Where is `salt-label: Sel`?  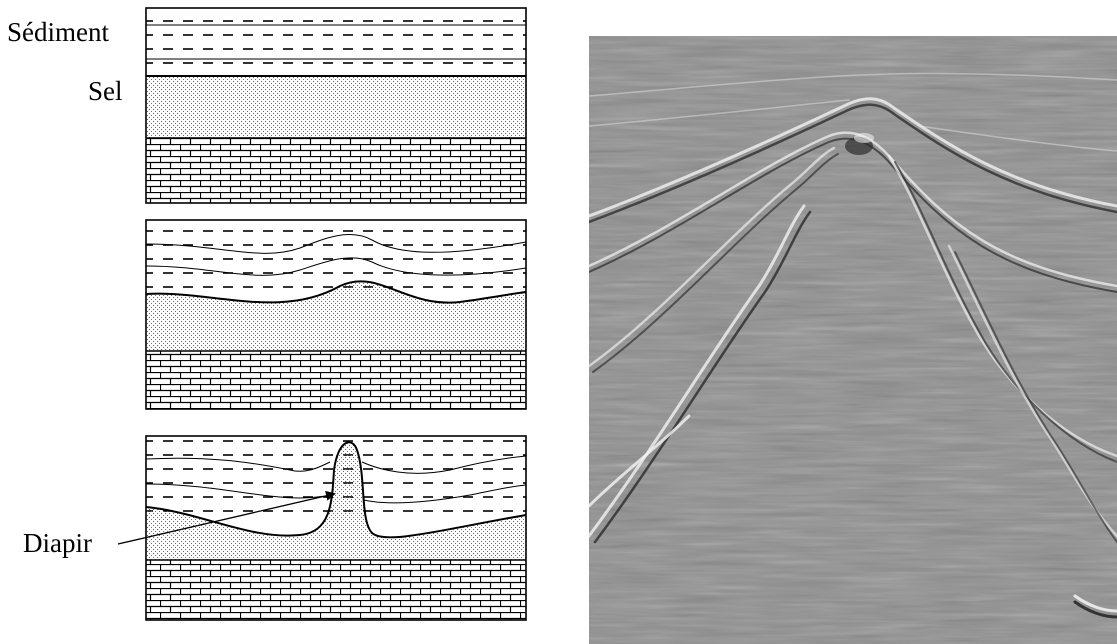
salt-label: Sel is located at coordinates (105, 91).